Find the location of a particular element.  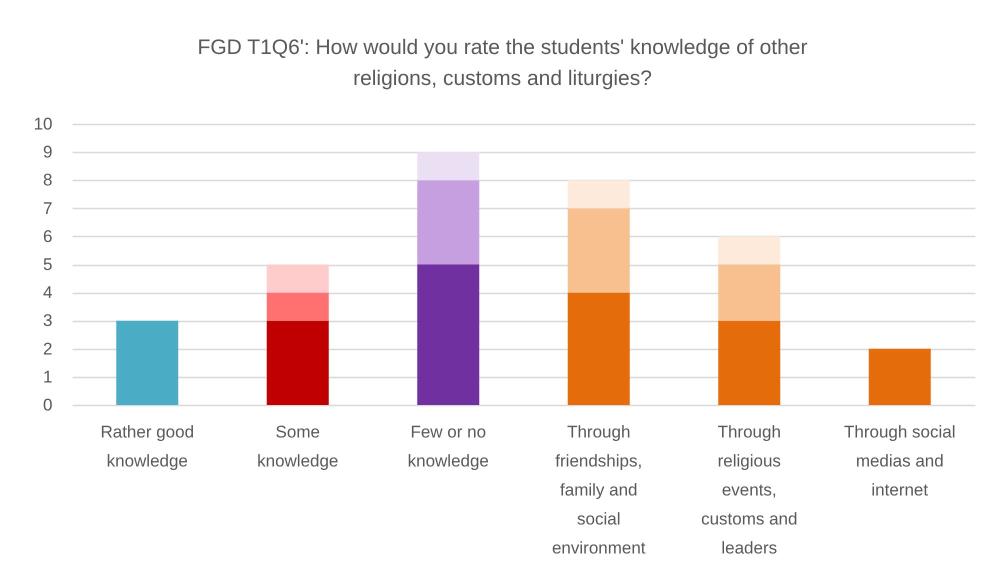

y-tick-label: 5 is located at coordinates (47, 264).